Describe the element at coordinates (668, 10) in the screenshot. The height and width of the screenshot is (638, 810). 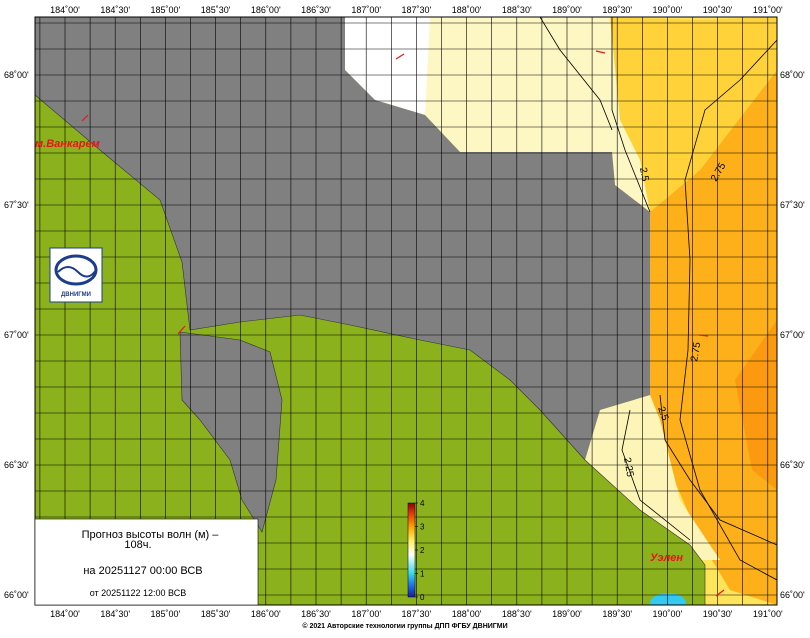
I see `top-tick-label: 190˚00'` at that location.